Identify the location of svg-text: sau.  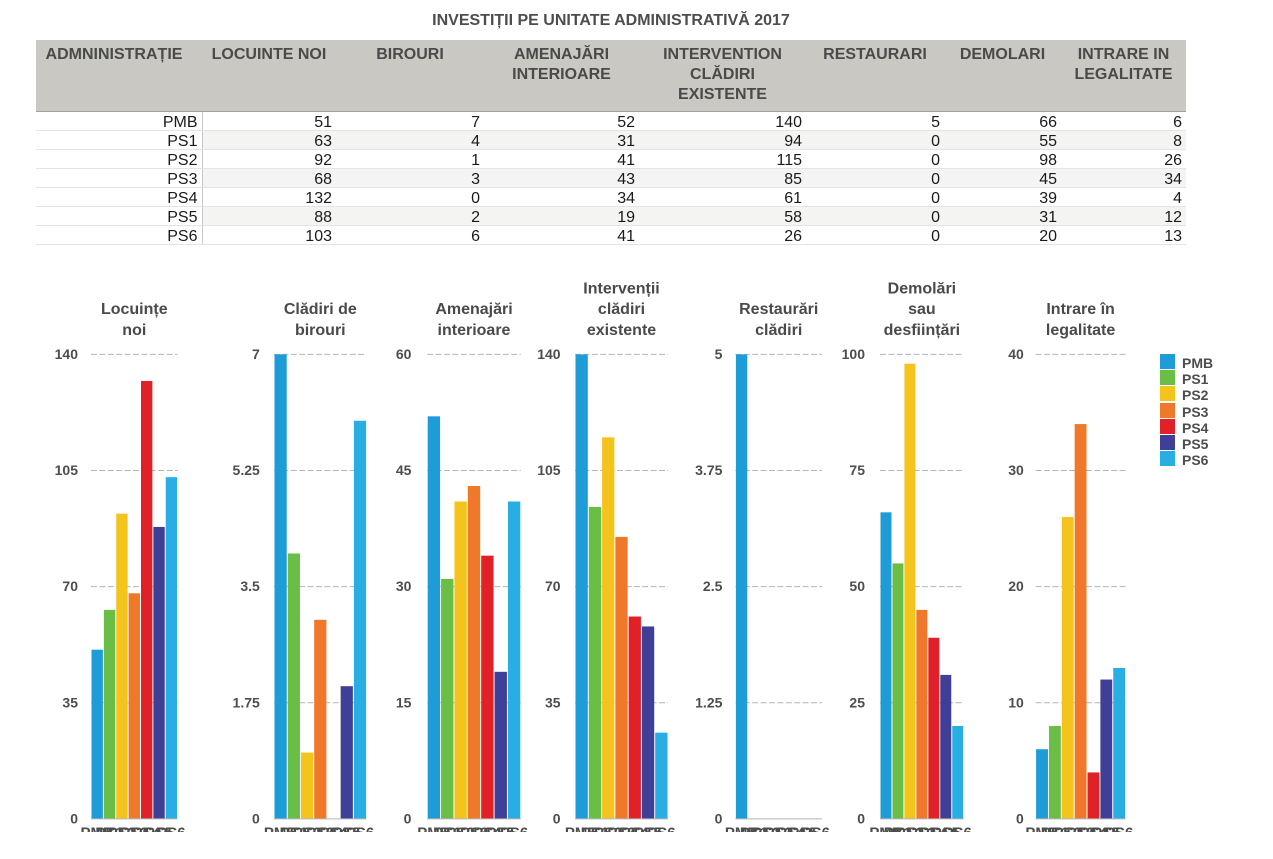
(922, 309).